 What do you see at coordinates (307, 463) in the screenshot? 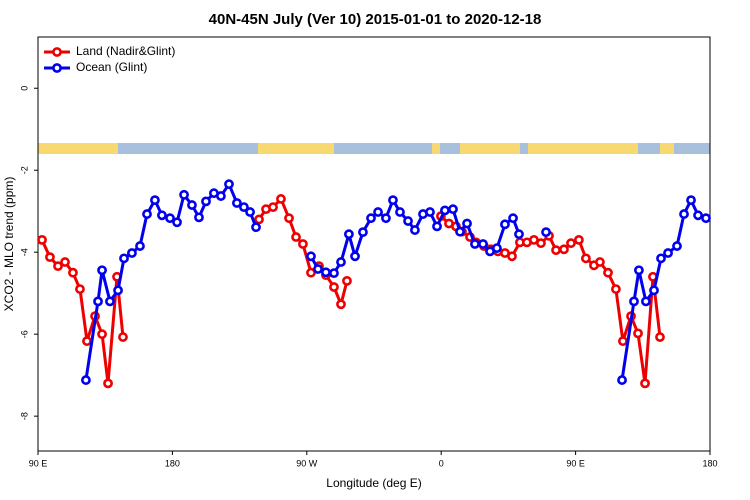
I see `x-tick-label: 90 W` at bounding box center [307, 463].